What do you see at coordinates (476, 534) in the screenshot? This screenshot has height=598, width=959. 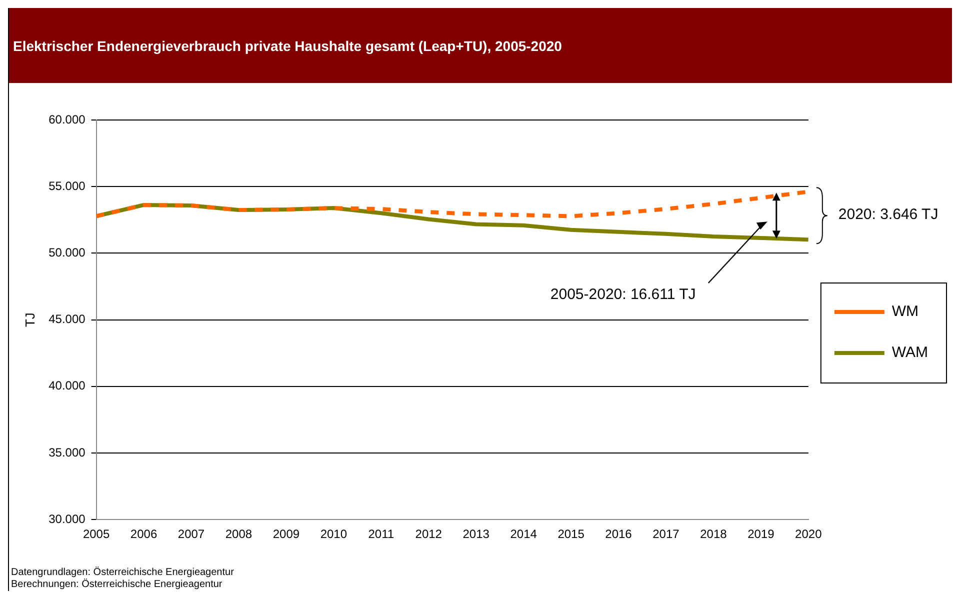 I see `x-tick-label: 2013` at bounding box center [476, 534].